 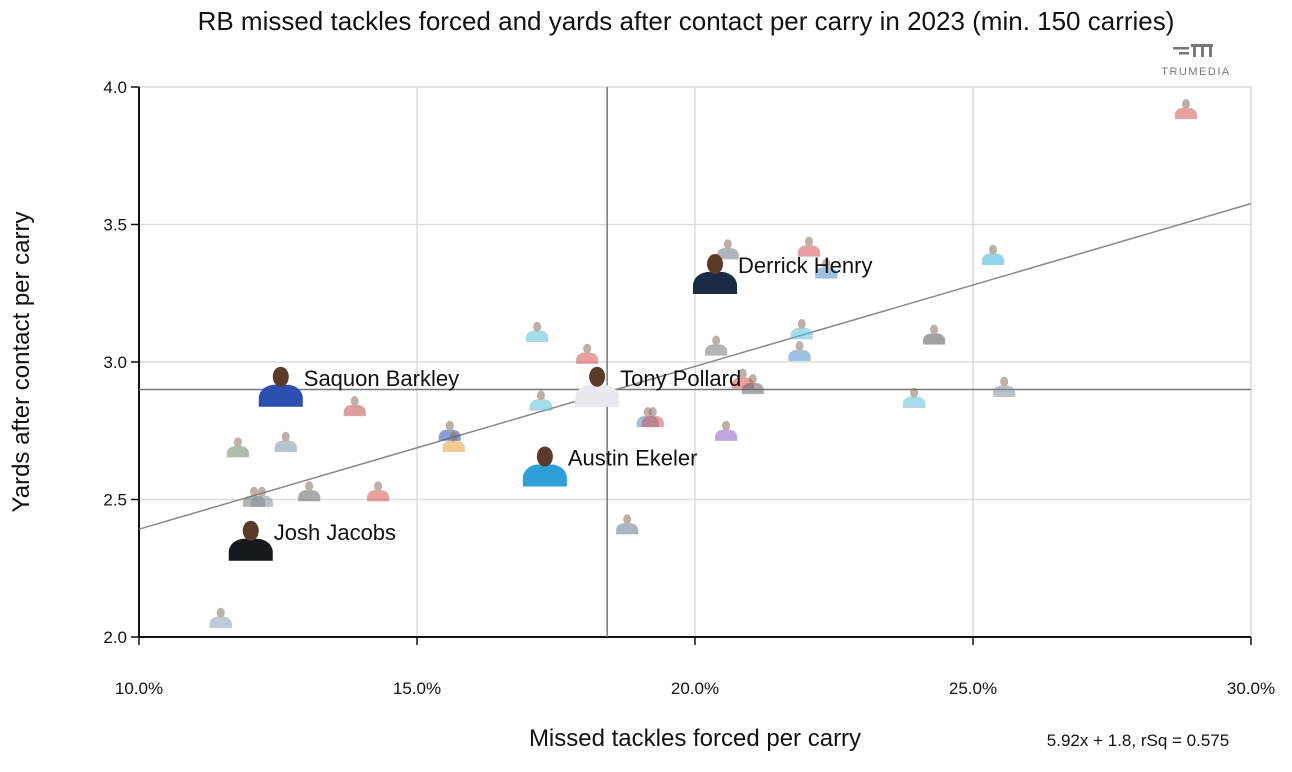 What do you see at coordinates (1195, 72) in the screenshot?
I see `watermark-text: TRUMEDIA` at bounding box center [1195, 72].